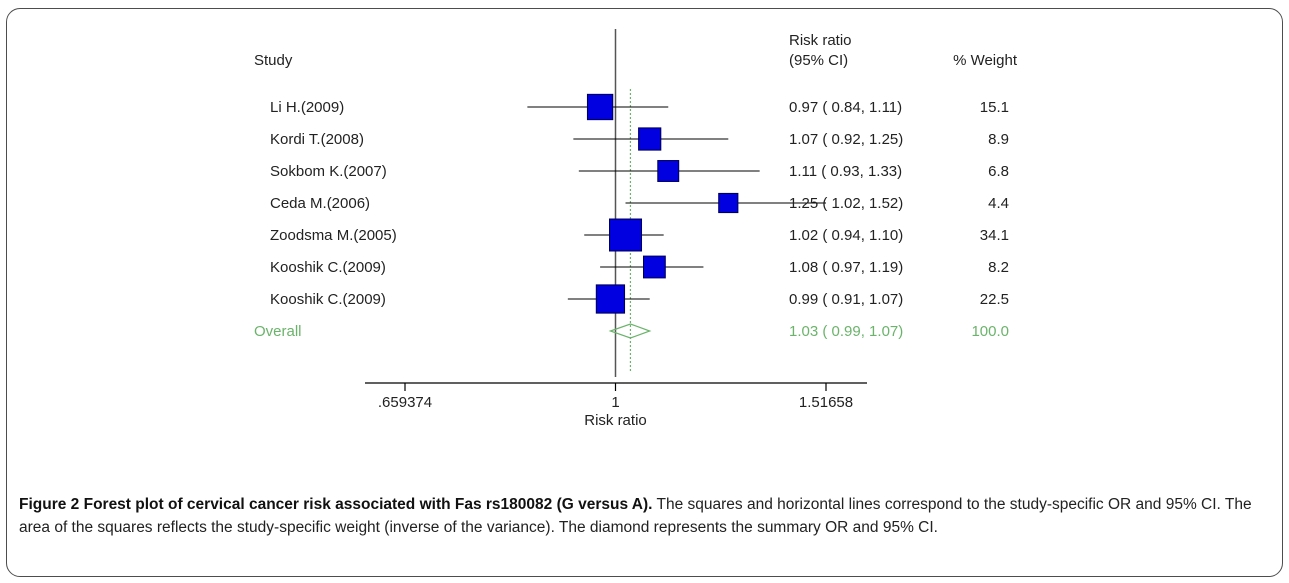 This screenshot has width=1289, height=583. What do you see at coordinates (320, 203) in the screenshot?
I see `study-name: Ceda M.(2006)` at bounding box center [320, 203].